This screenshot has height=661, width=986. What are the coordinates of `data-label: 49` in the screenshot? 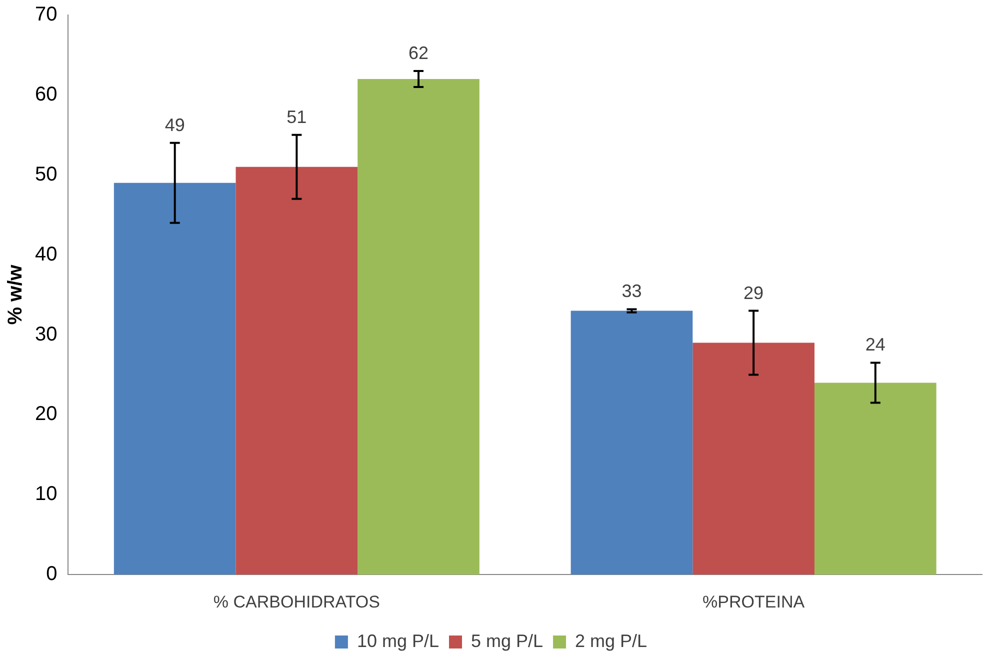 It's located at (174, 124).